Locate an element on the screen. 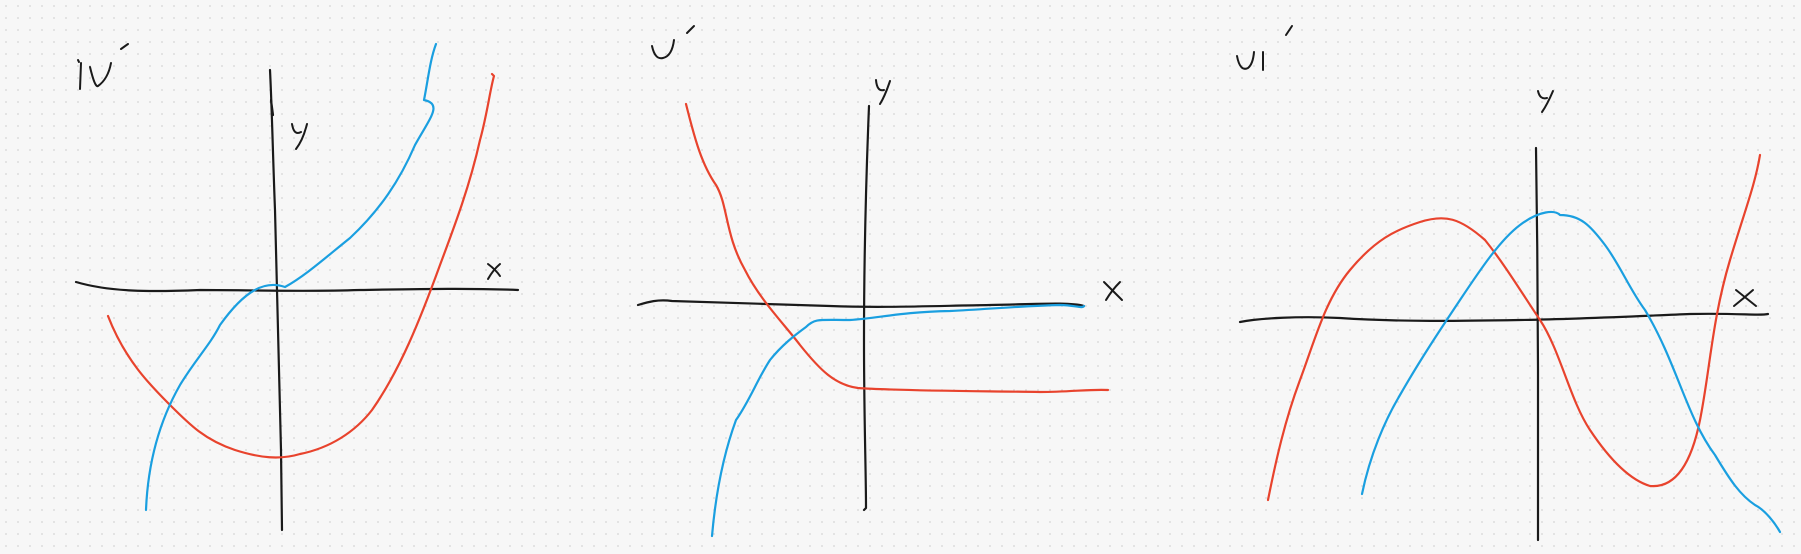 The height and width of the screenshot is (554, 1801). panel-vi-y-axis is located at coordinates (1537, 344).